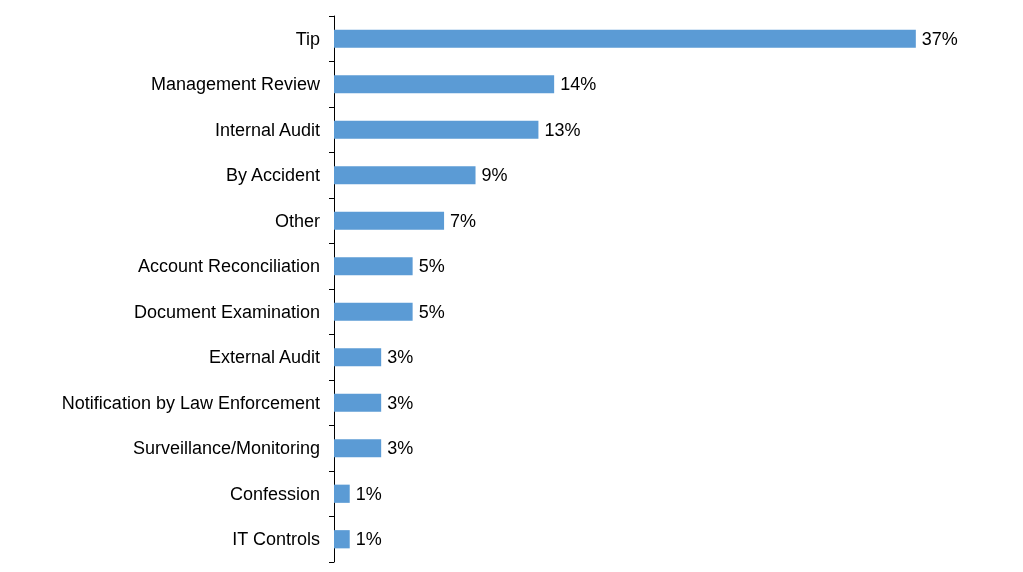 This screenshot has width=1023, height=572. What do you see at coordinates (562, 129) in the screenshot?
I see `data-label: 13%` at bounding box center [562, 129].